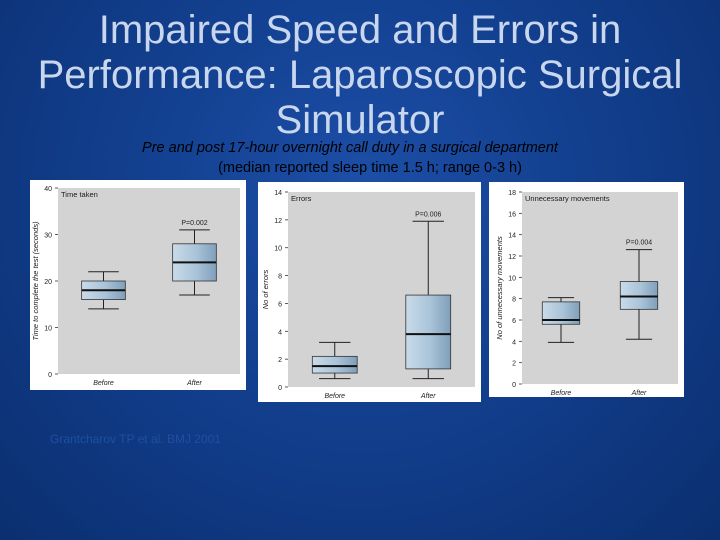  What do you see at coordinates (360, 120) in the screenshot?
I see `title-line-3: Simulator` at bounding box center [360, 120].